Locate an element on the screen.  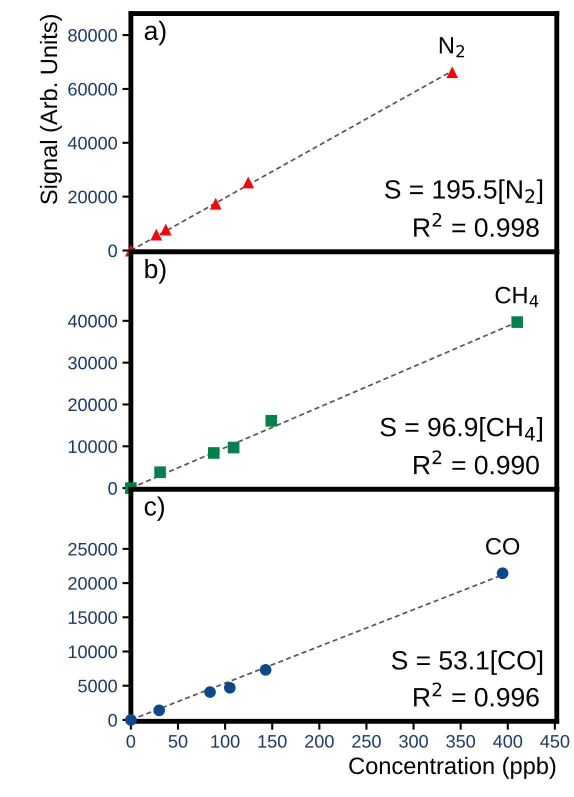
y-tick-label: 25000 is located at coordinates (92, 549).